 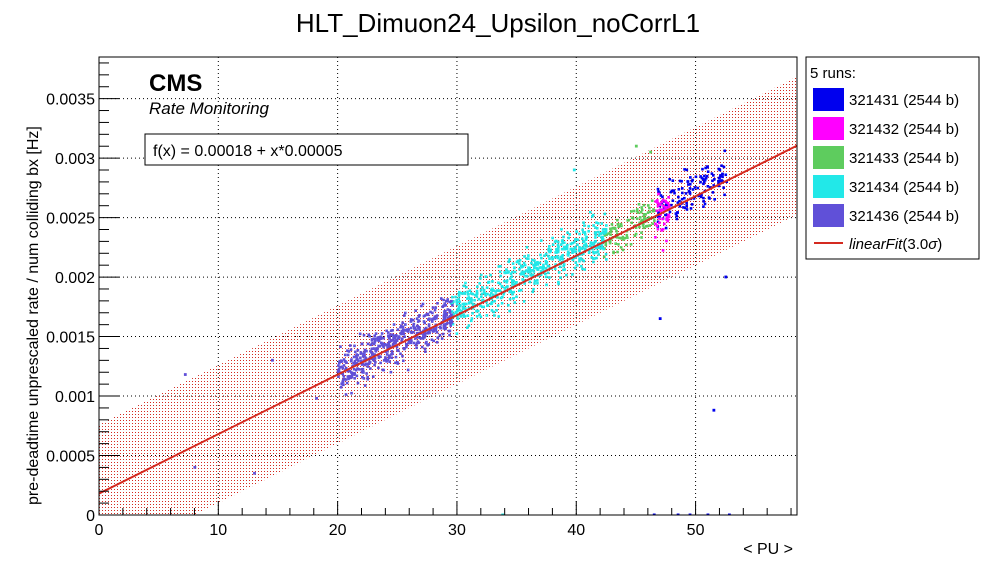 I want to click on x-tick-label: 0, so click(x=99, y=530).